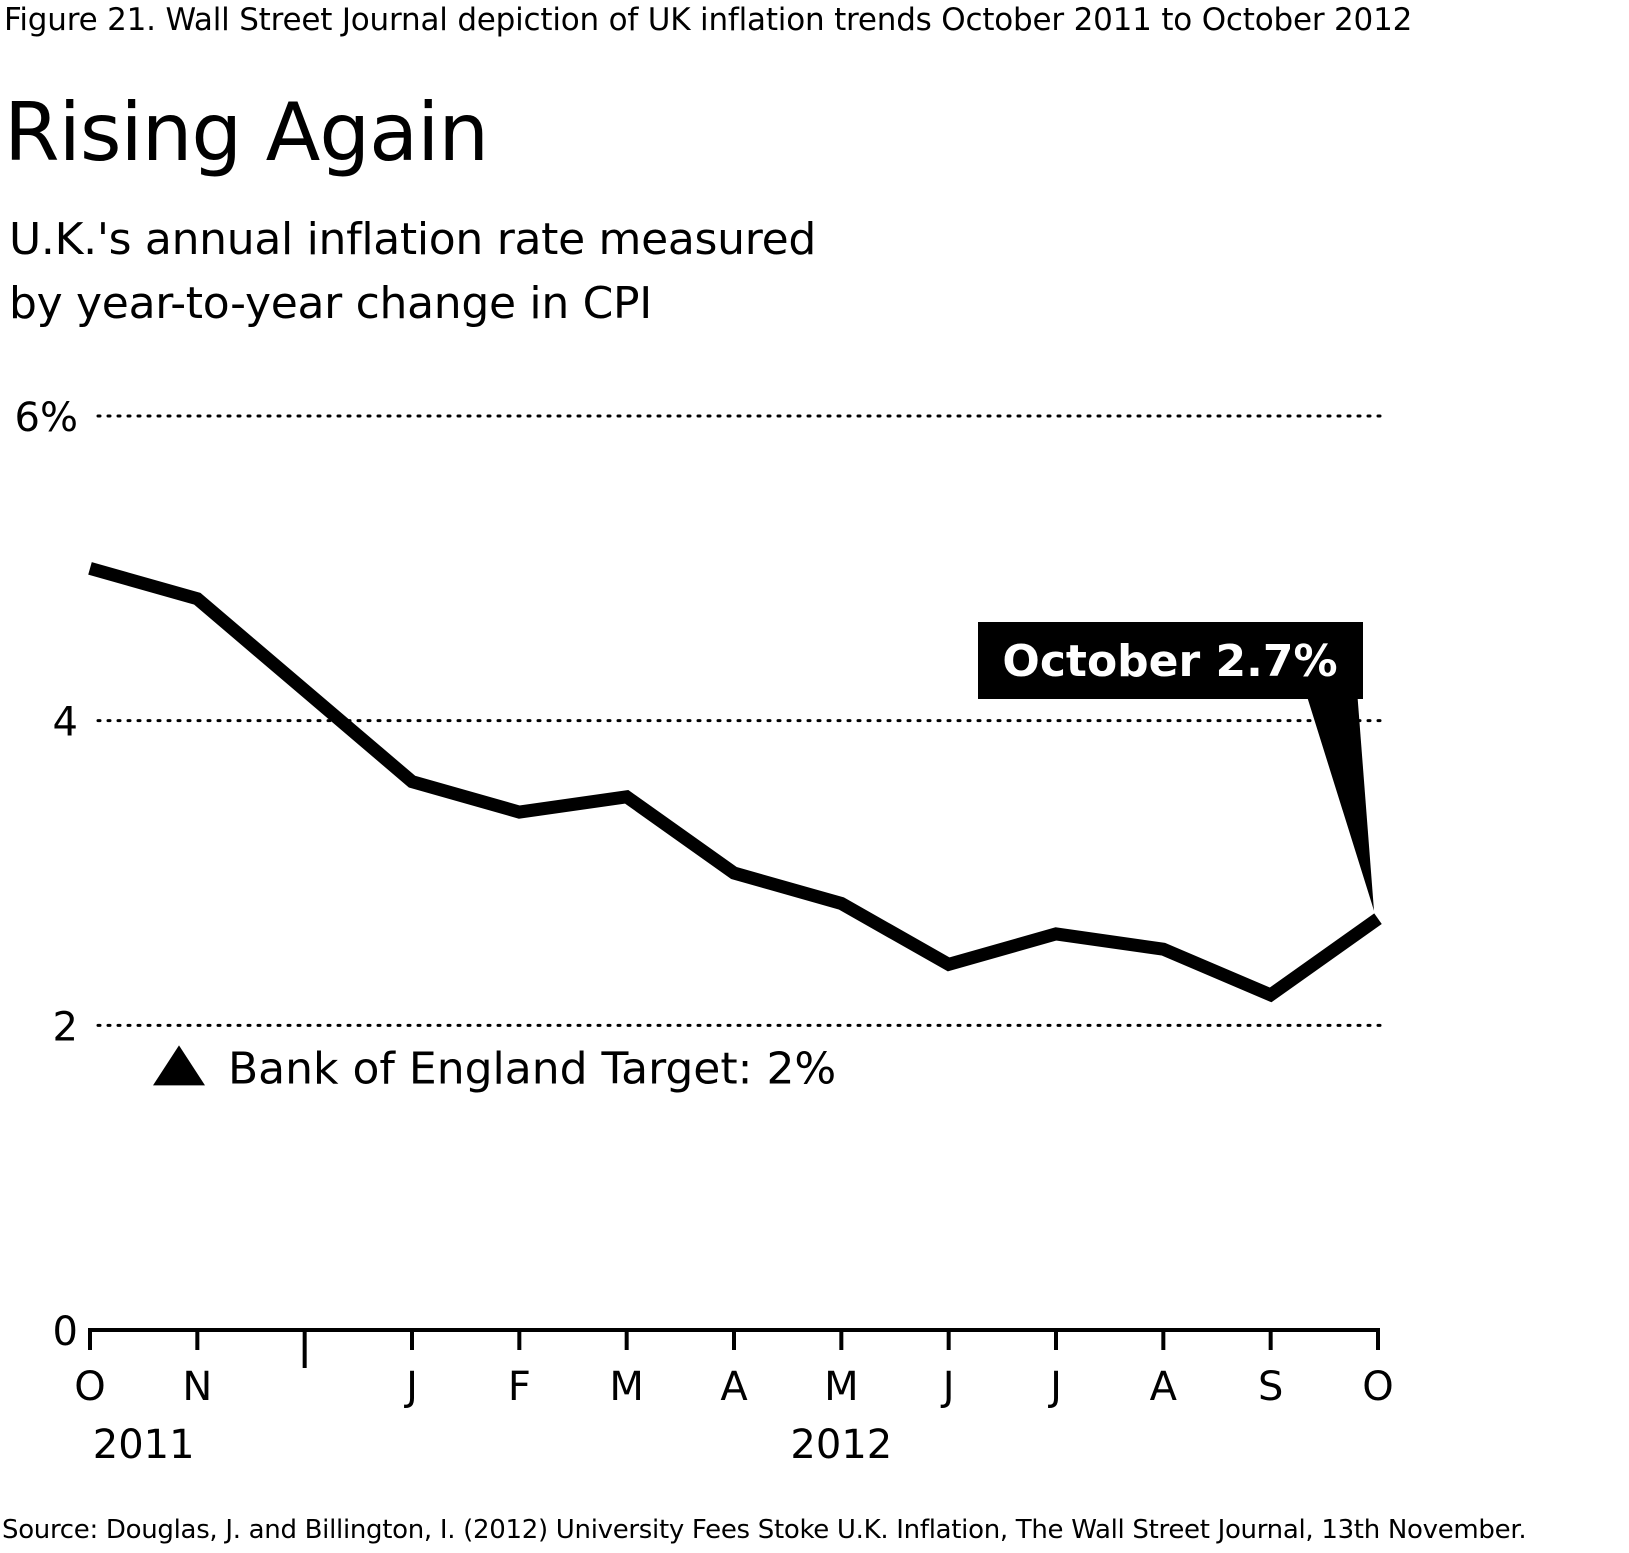  What do you see at coordinates (330, 303) in the screenshot?
I see `subtitle-line-2: by year-to-year change in CPI` at bounding box center [330, 303].